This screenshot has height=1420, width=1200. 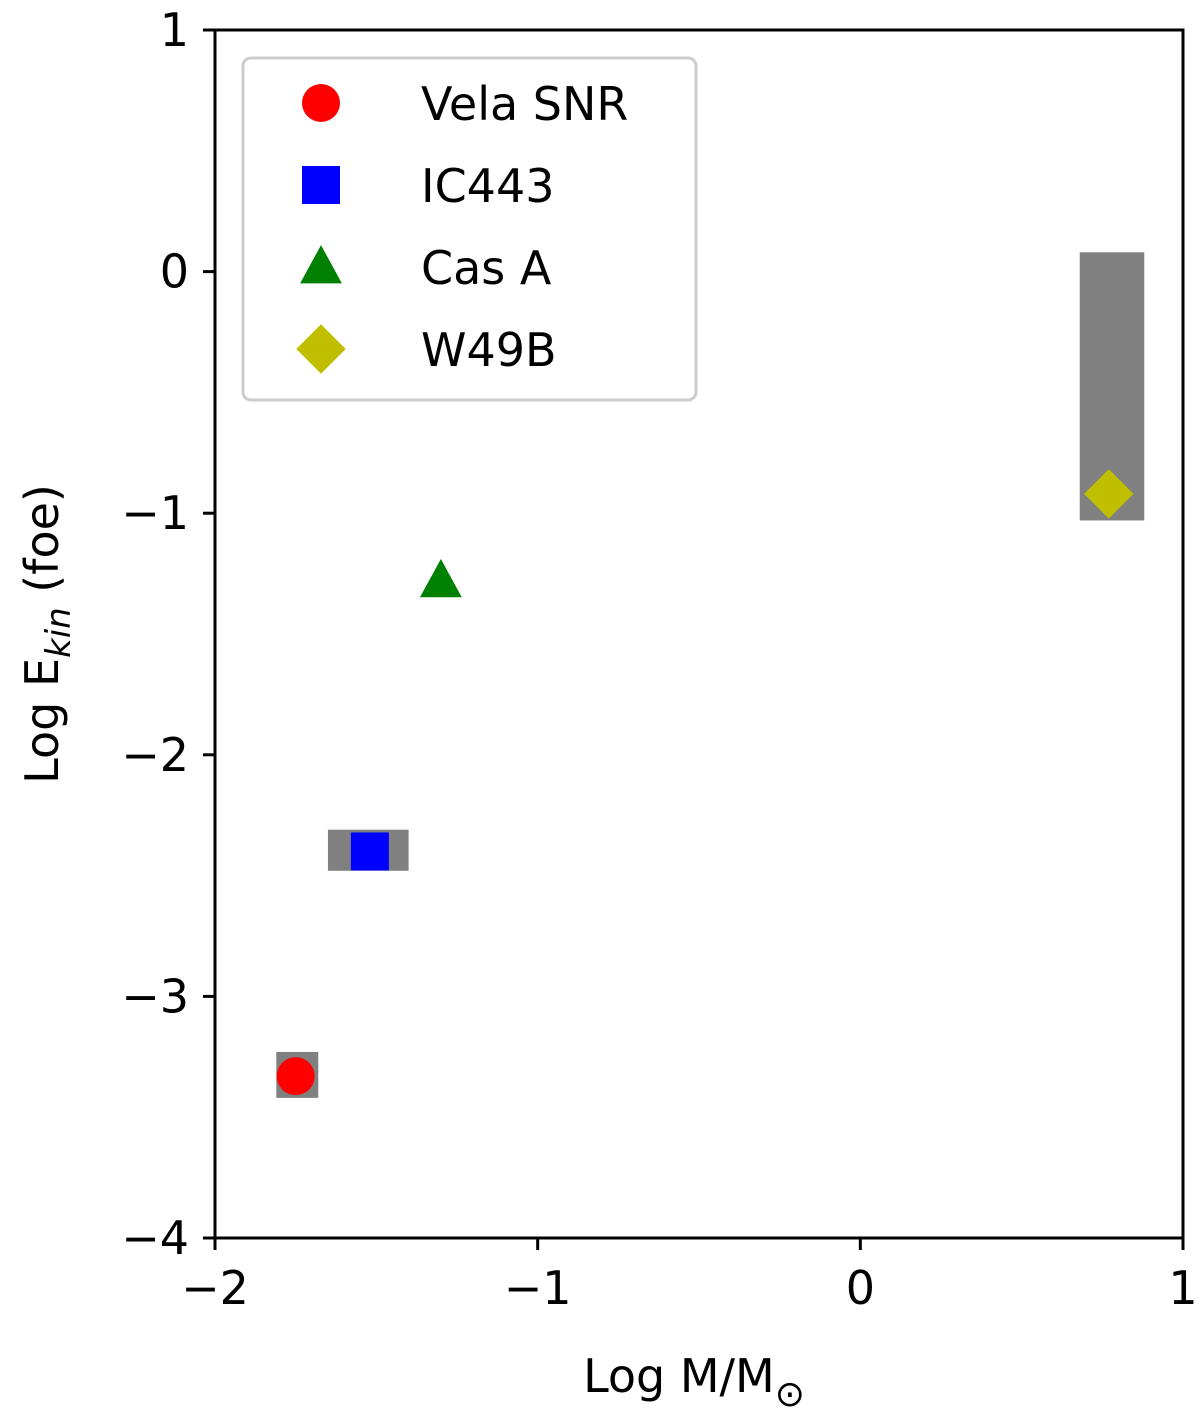 I want to click on x-tick-label: −2, so click(x=215, y=1288).